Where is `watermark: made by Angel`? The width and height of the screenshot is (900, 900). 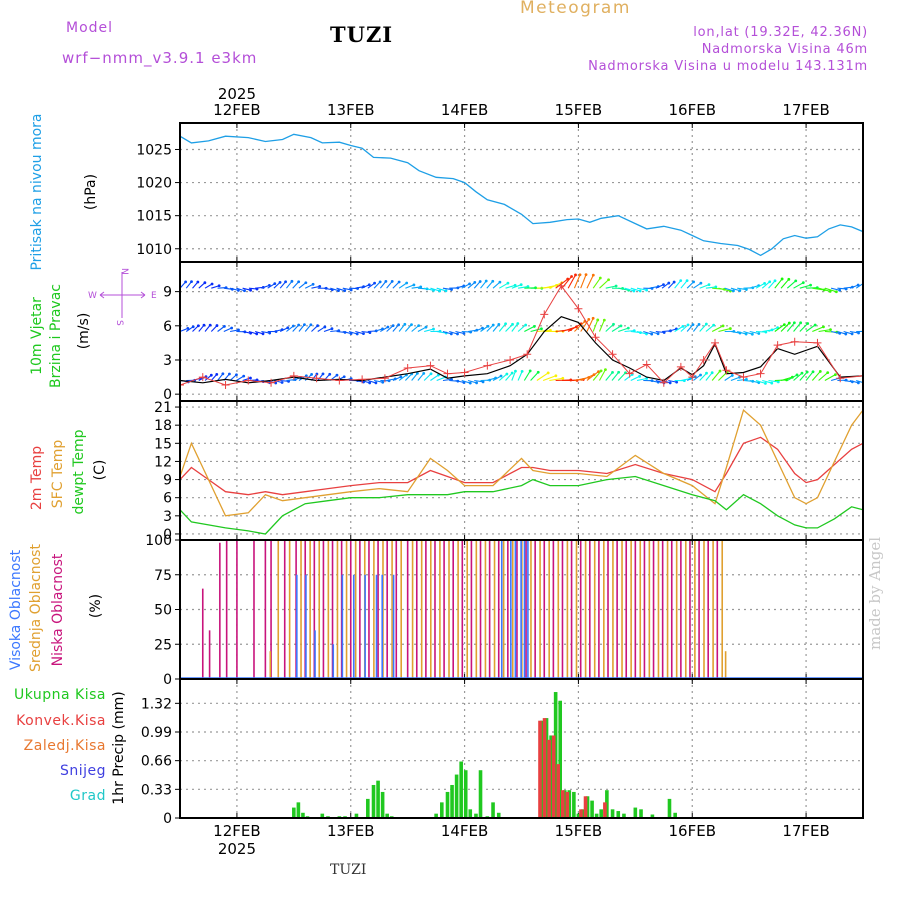 watermark: made by Angel is located at coordinates (875, 593).